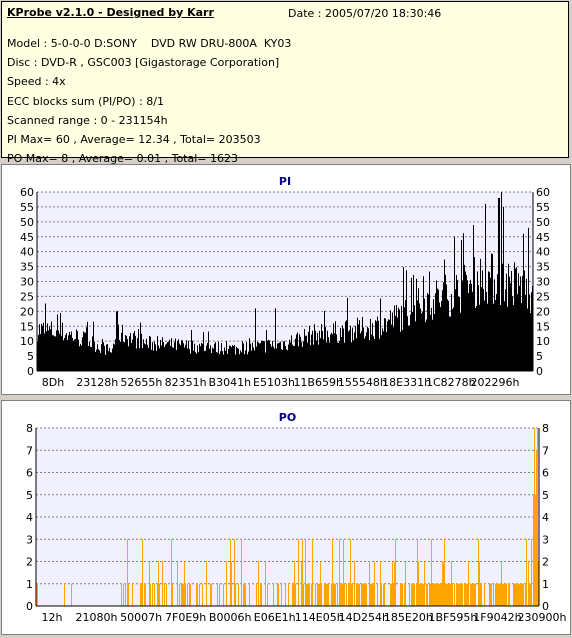  I want to click on x-tick-label: 50007h, so click(141, 617).